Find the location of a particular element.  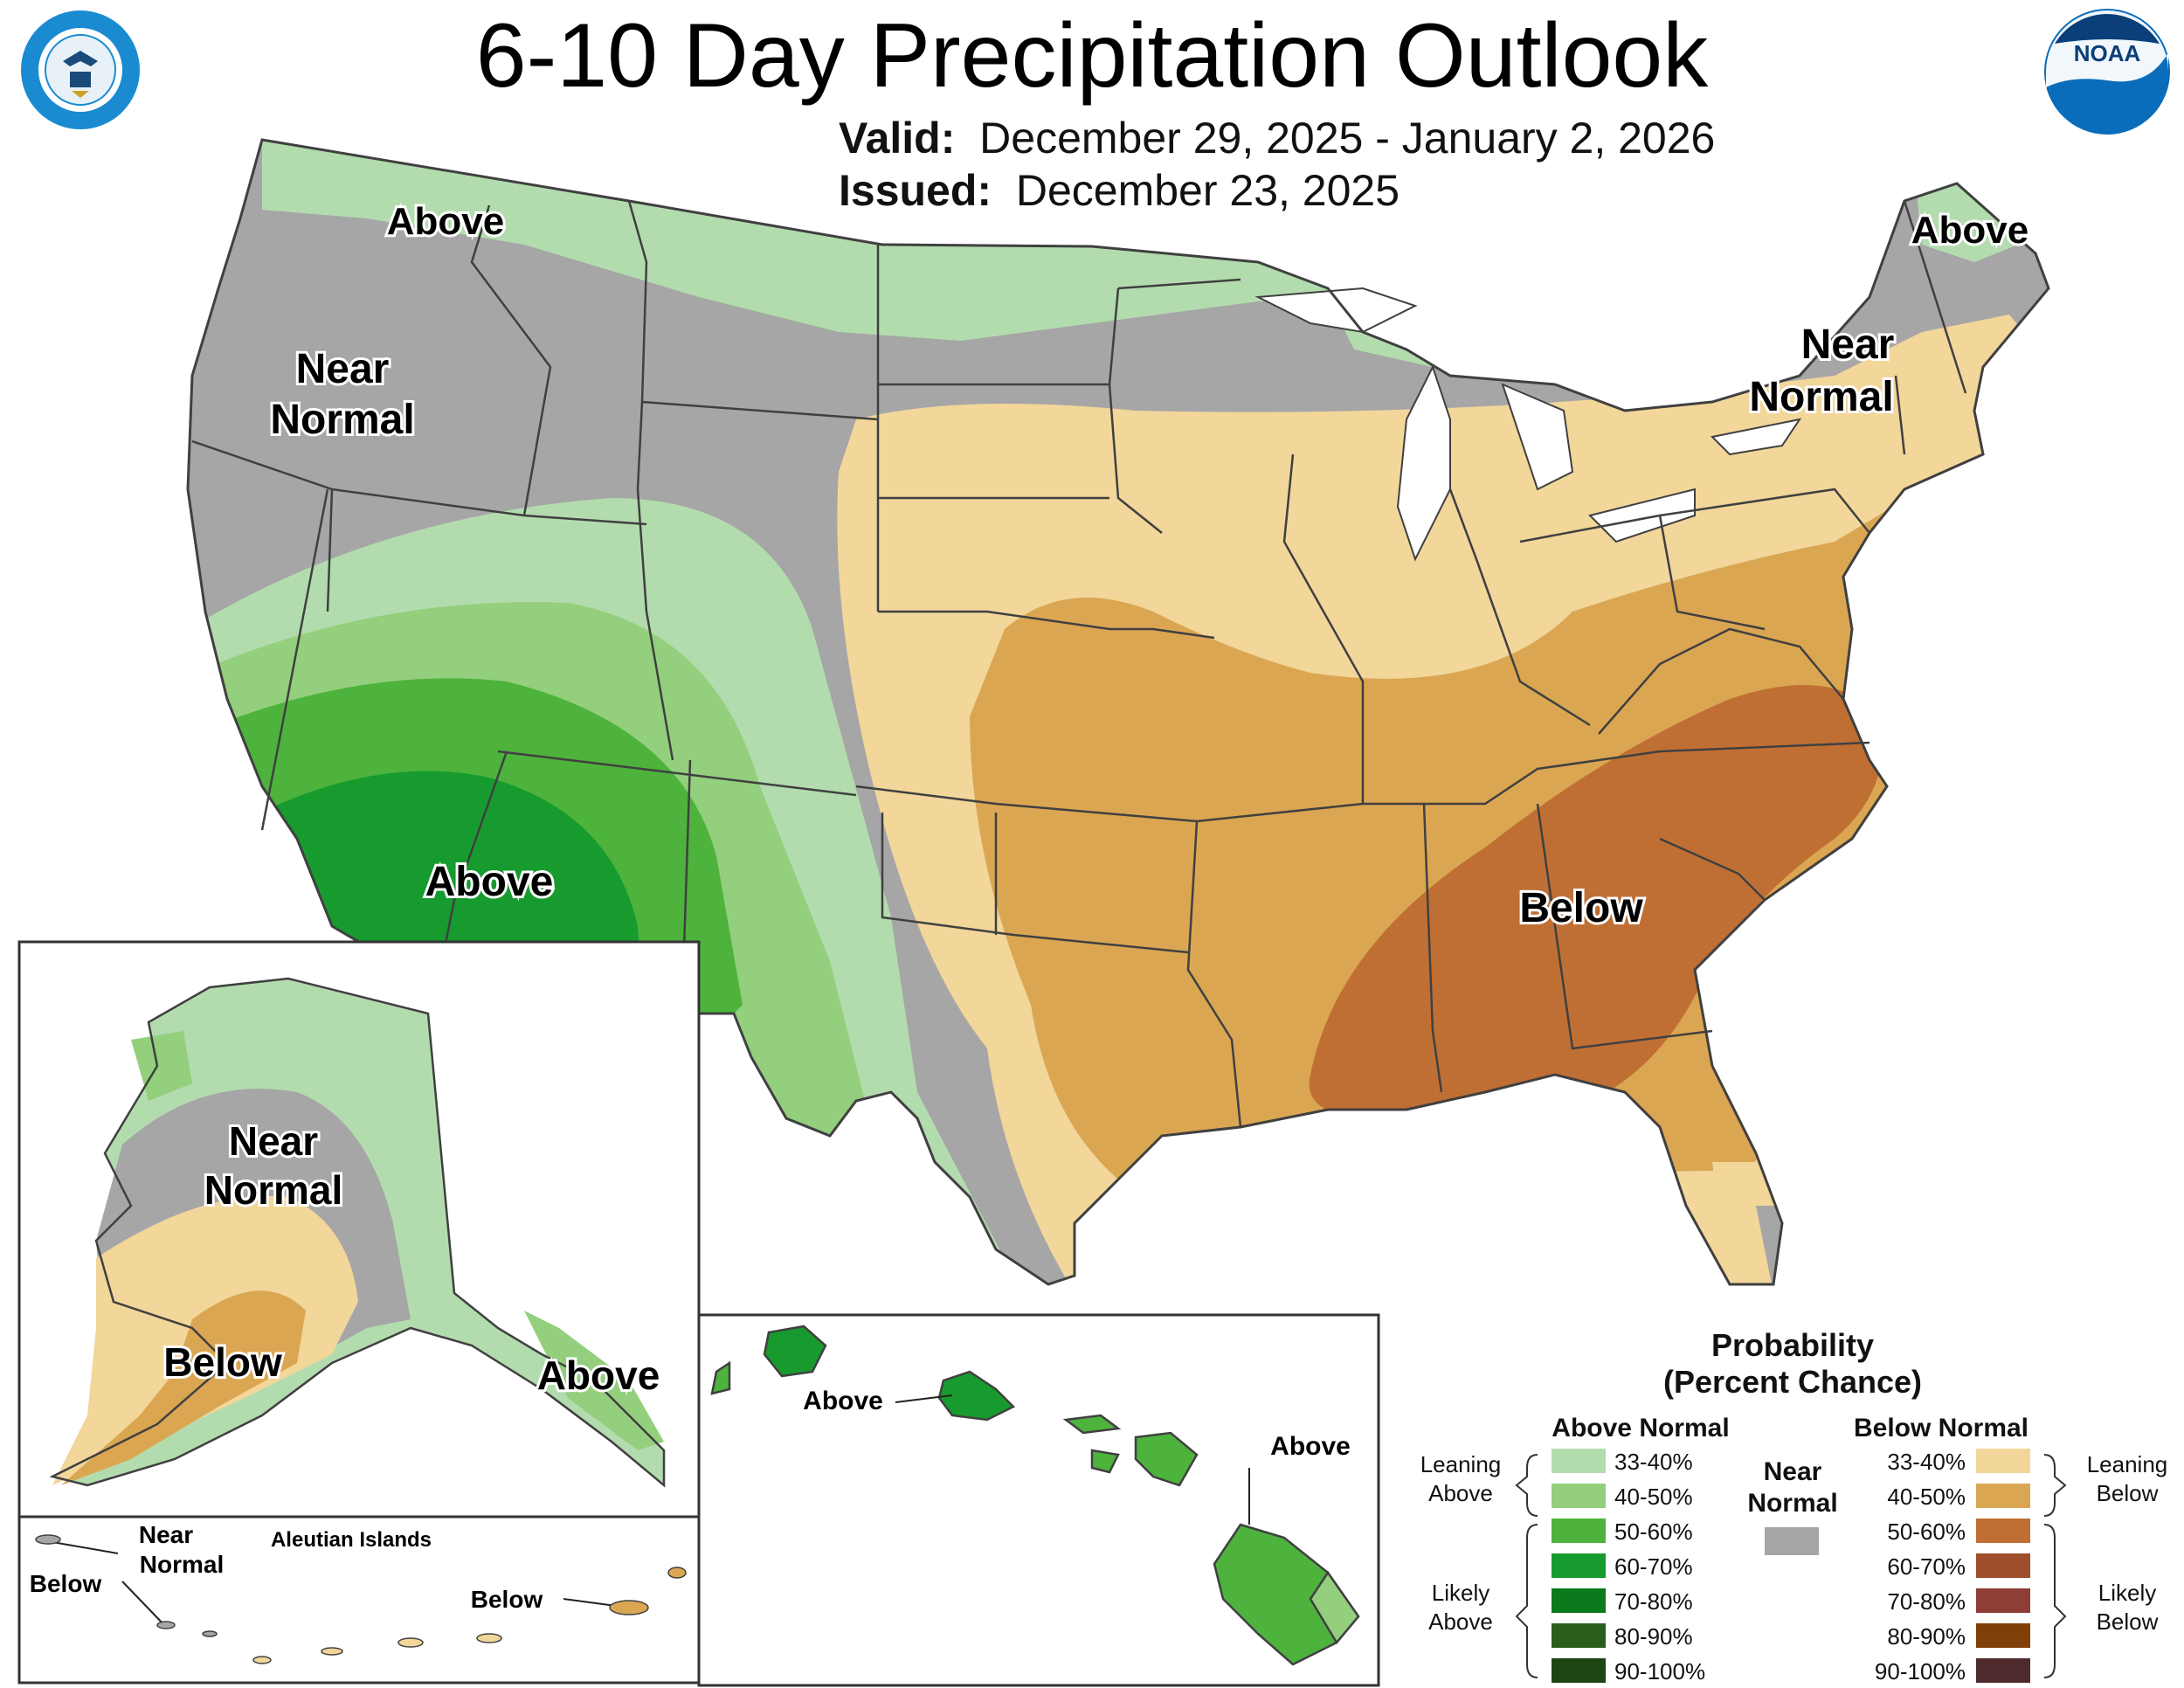

valid-value: December 29, 2025 - January 2, 2026 is located at coordinates (1347, 138).